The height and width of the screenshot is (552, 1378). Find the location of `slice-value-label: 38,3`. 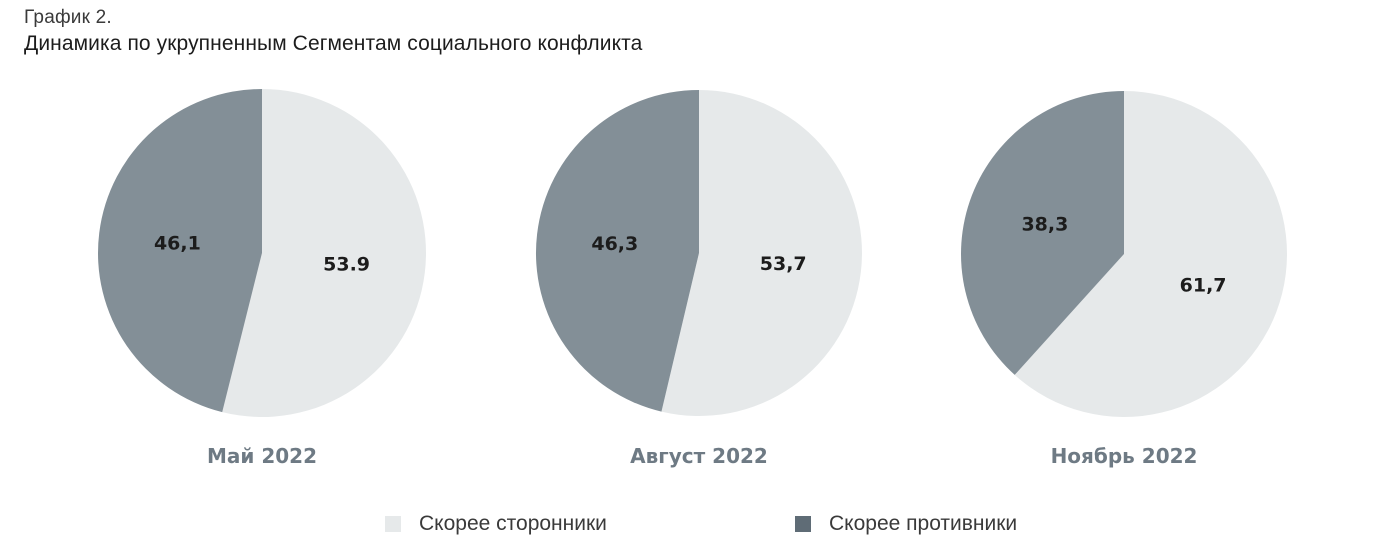

slice-value-label: 38,3 is located at coordinates (1044, 225).